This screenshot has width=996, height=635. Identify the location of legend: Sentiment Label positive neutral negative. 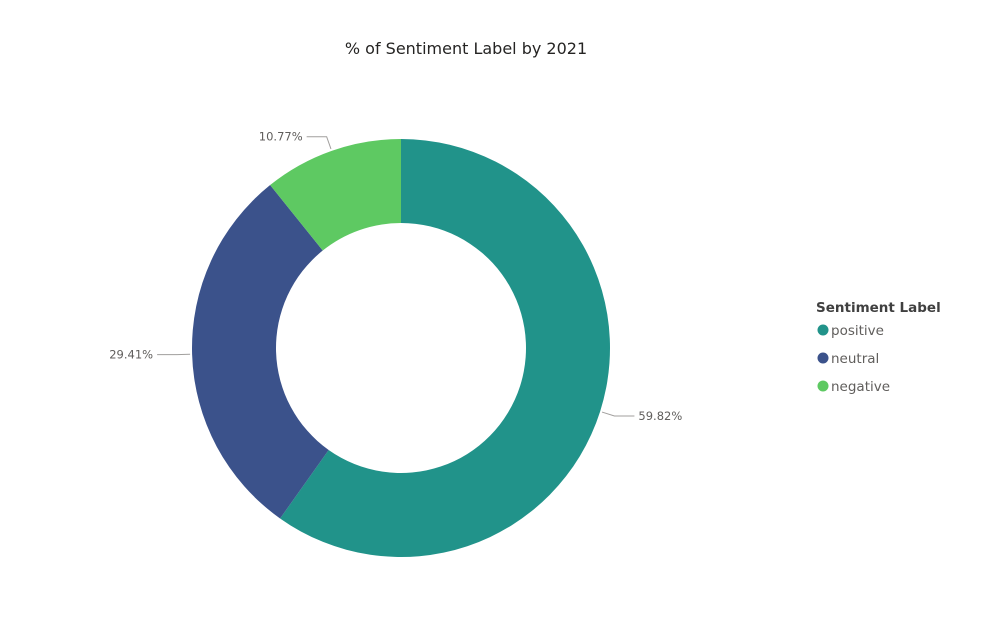
(878, 347).